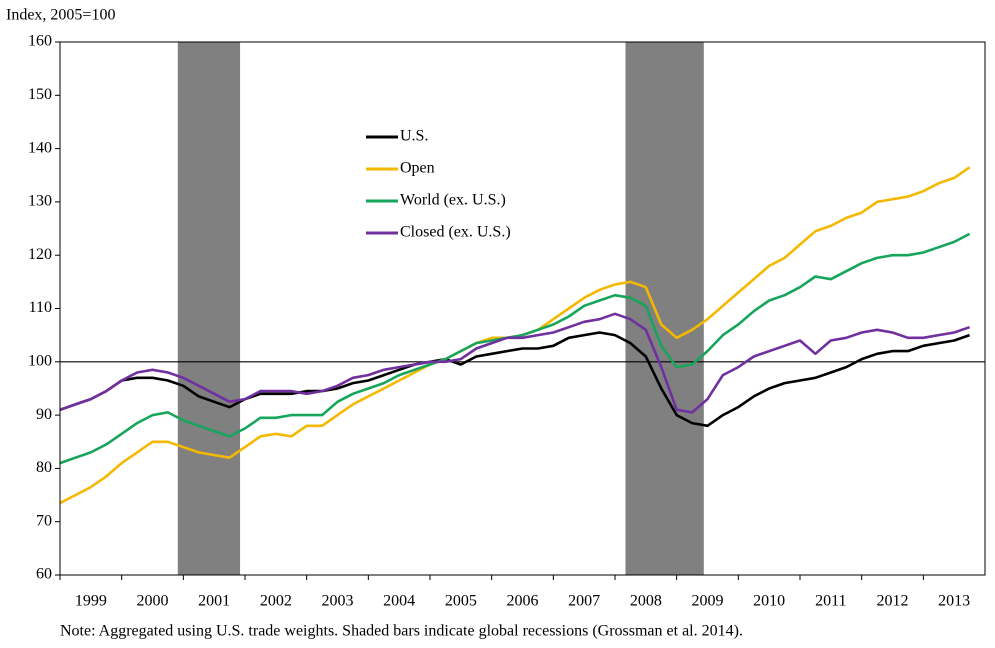 The width and height of the screenshot is (995, 648). Describe the element at coordinates (40, 254) in the screenshot. I see `y-tick-label: 120` at that location.